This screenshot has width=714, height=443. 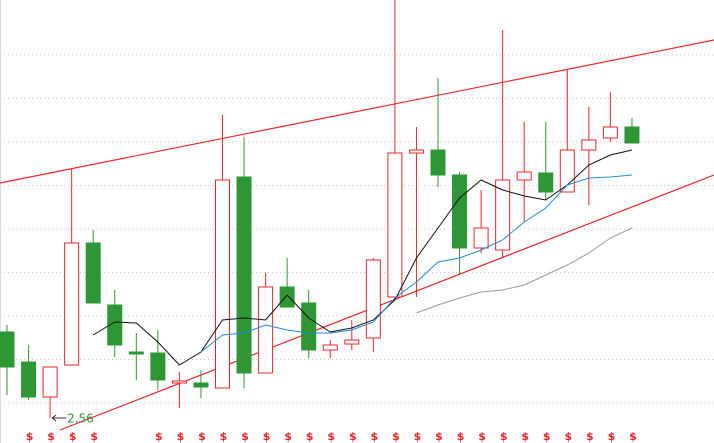 What do you see at coordinates (80, 419) in the screenshot?
I see `annotation-label: 2.56` at bounding box center [80, 419].